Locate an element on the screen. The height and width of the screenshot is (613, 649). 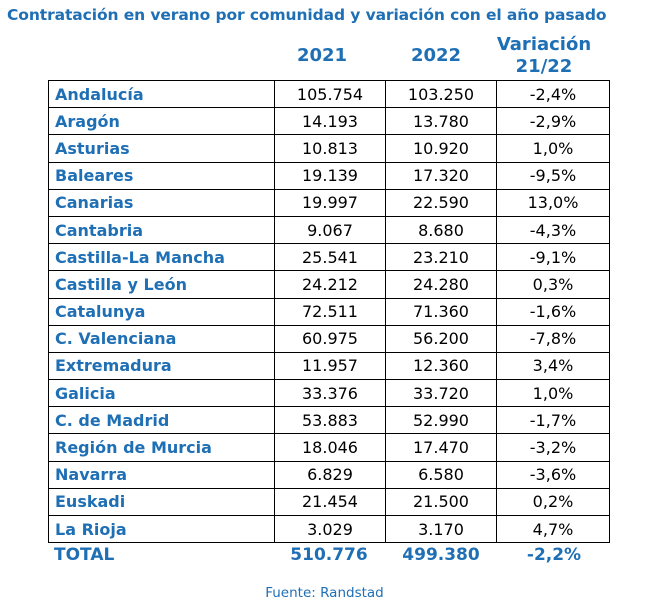
table-row: C. de Madrid 53.883 52.990 -1,7% is located at coordinates (329, 420).